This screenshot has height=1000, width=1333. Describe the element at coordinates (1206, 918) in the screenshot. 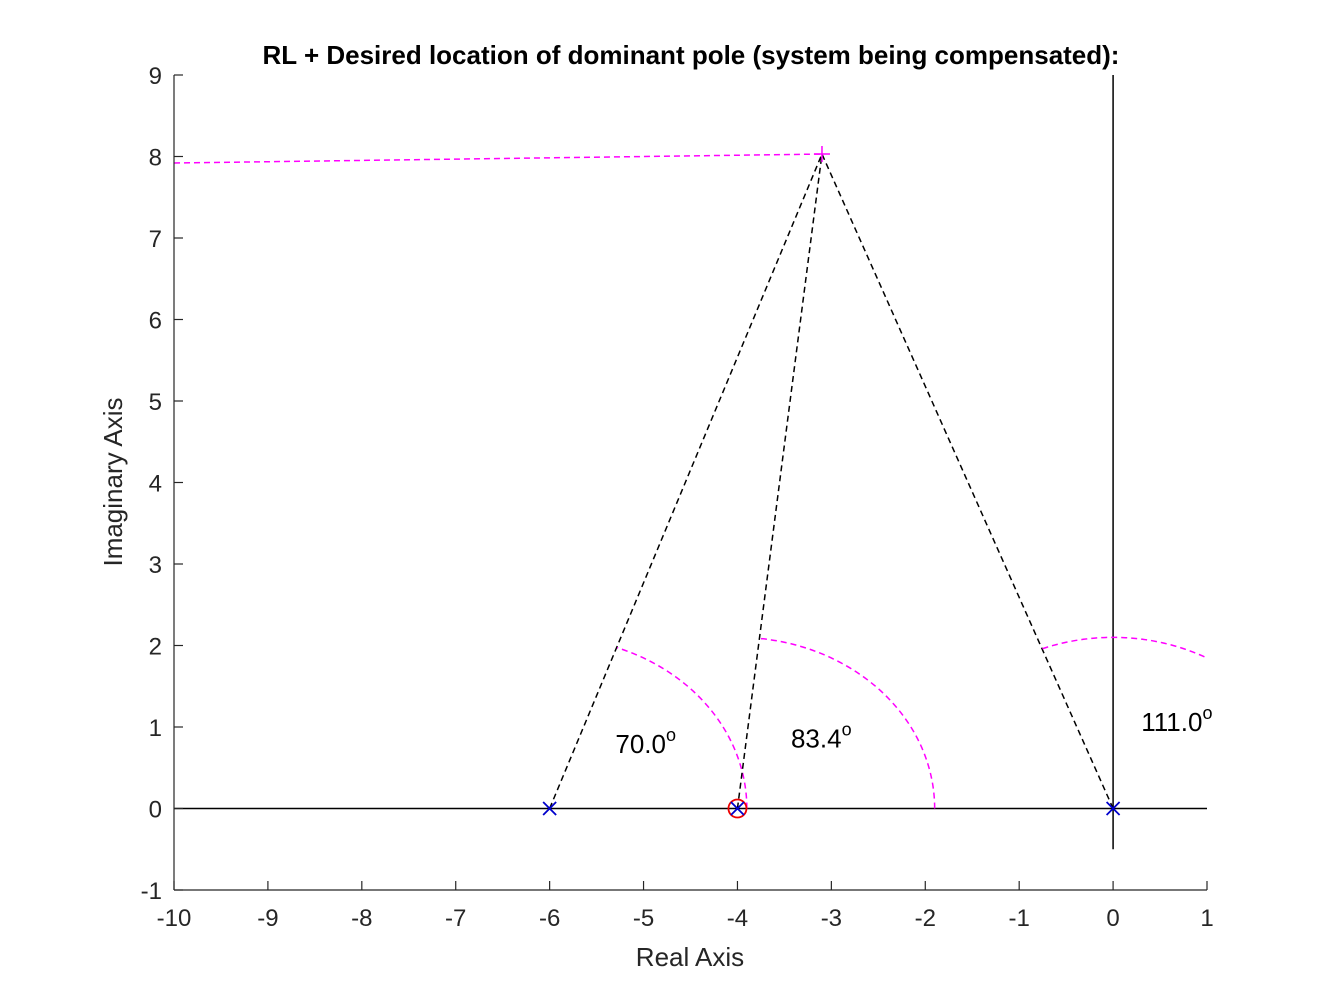

I see `x-tick-label: 1` at that location.